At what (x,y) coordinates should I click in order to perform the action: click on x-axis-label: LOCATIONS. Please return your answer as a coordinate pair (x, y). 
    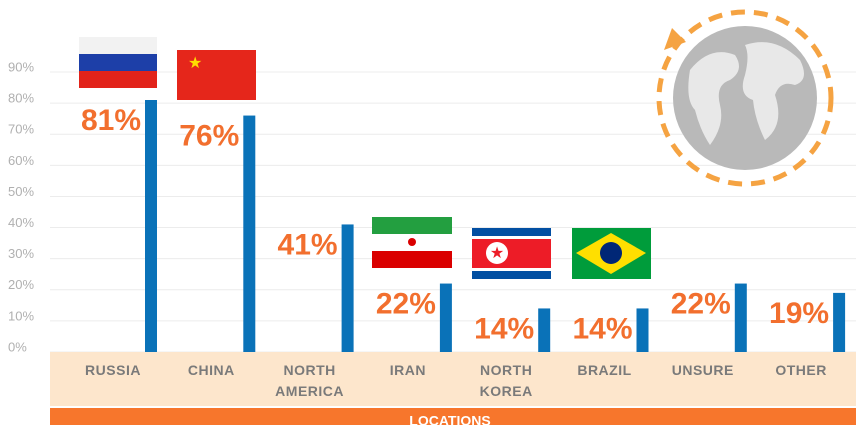
    Looking at the image, I should click on (449, 419).